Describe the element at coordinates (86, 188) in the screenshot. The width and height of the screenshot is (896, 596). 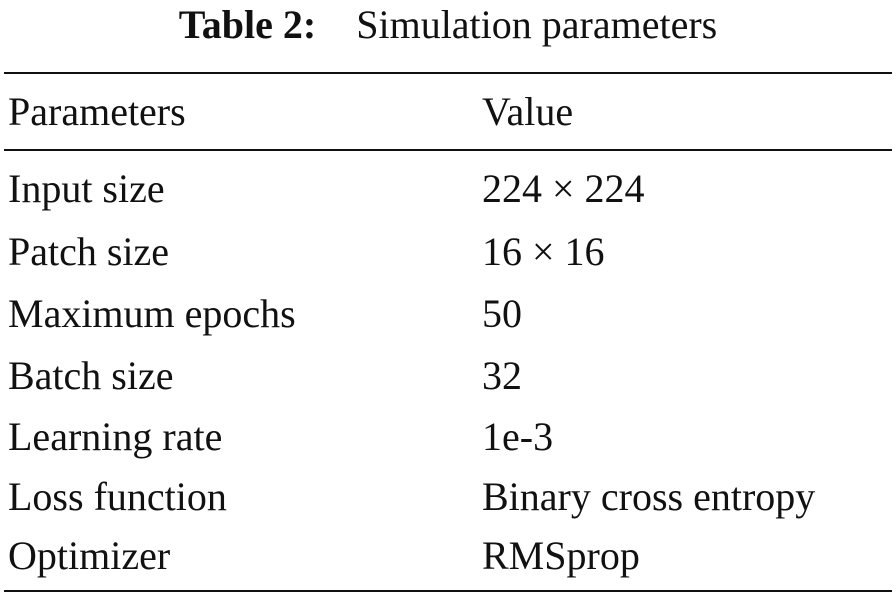
I see `parameter-cell: Input size` at that location.